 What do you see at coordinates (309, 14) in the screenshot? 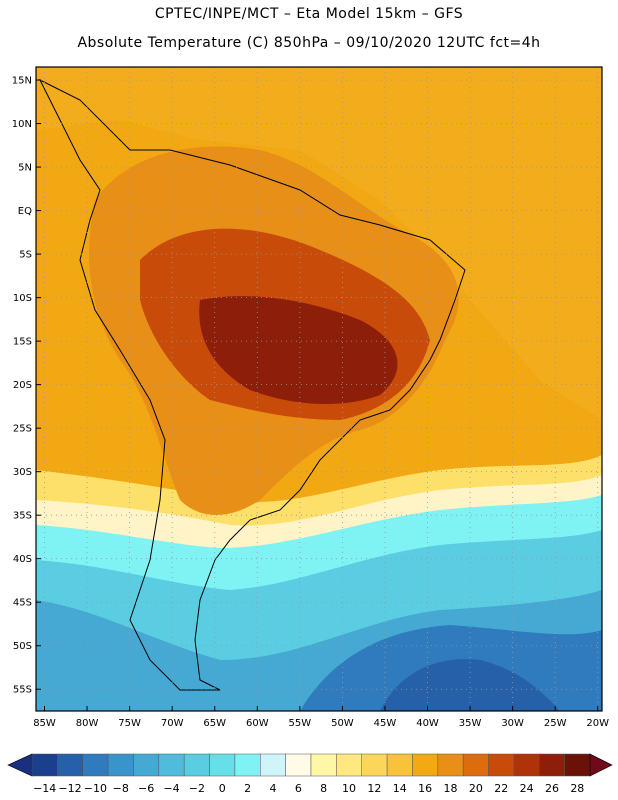
I see `chart-title: CPTEC/INPE/MCT – Eta Model 15km – GFS` at bounding box center [309, 14].